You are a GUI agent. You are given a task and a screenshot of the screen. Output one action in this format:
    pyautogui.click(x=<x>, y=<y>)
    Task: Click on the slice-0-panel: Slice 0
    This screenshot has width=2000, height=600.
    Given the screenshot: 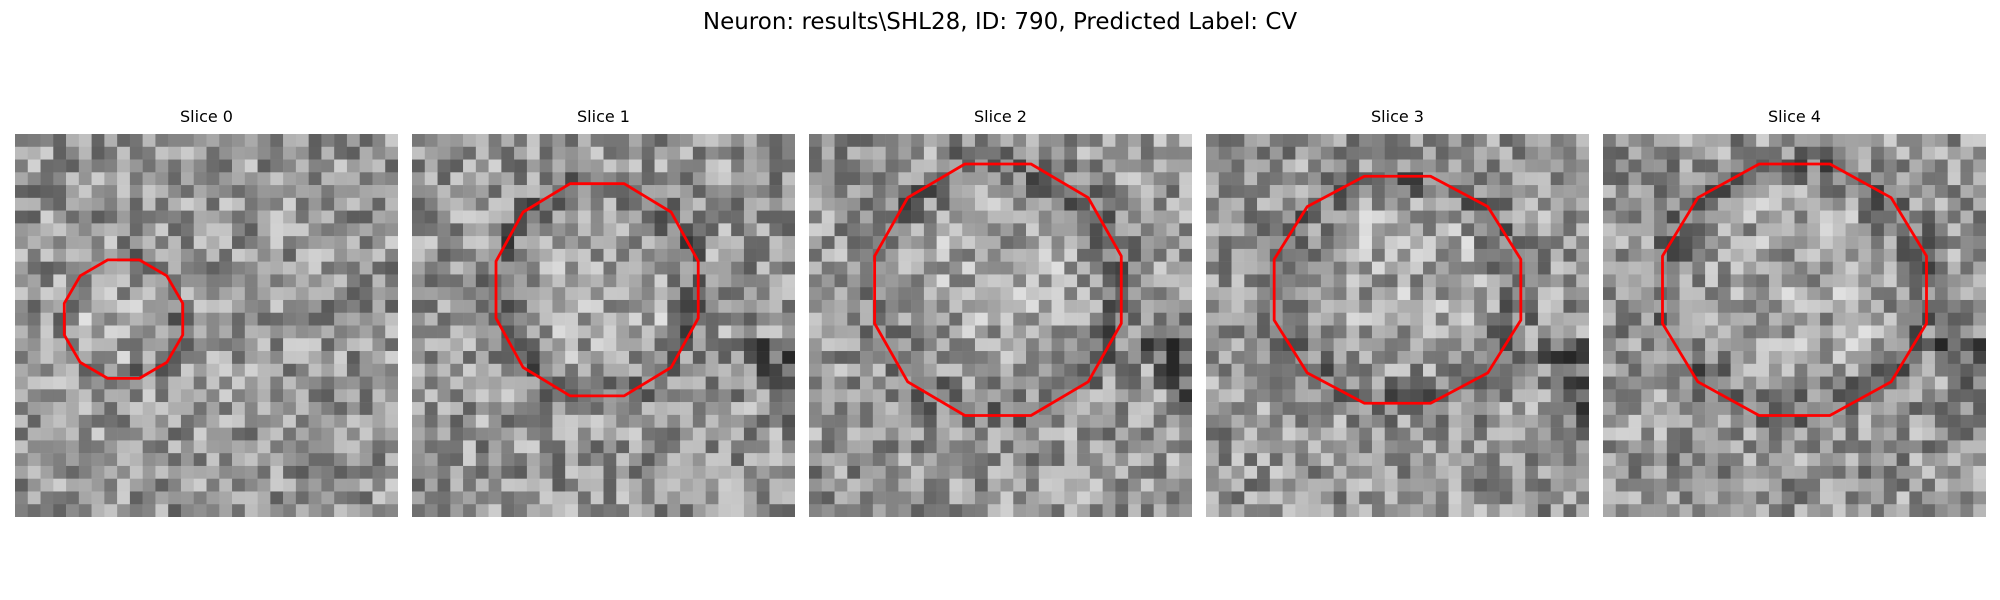 What is the action you would take?
    pyautogui.click(x=206, y=312)
    